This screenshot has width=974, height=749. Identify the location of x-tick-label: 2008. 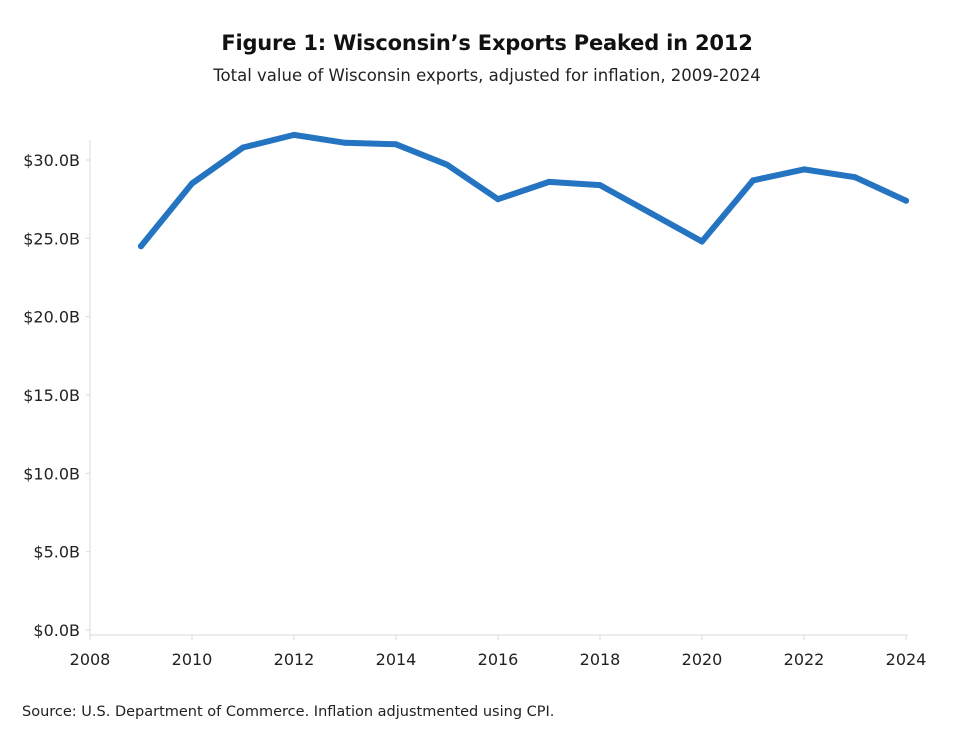
(90, 659).